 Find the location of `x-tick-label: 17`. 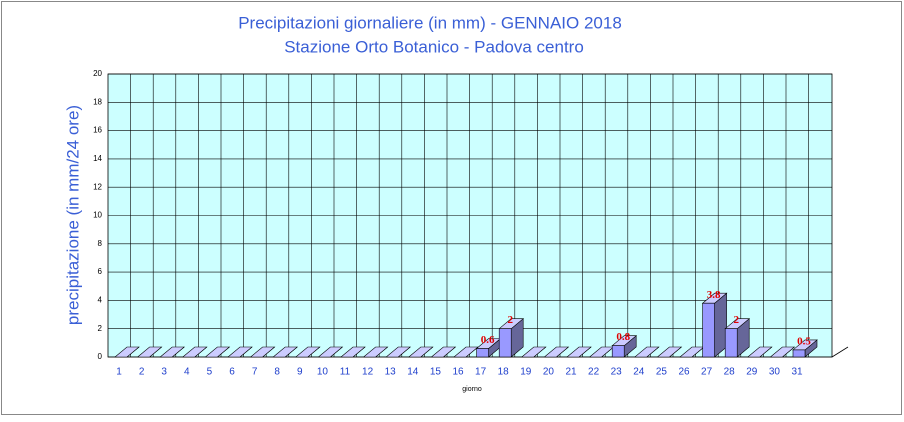

x-tick-label: 17 is located at coordinates (481, 372).